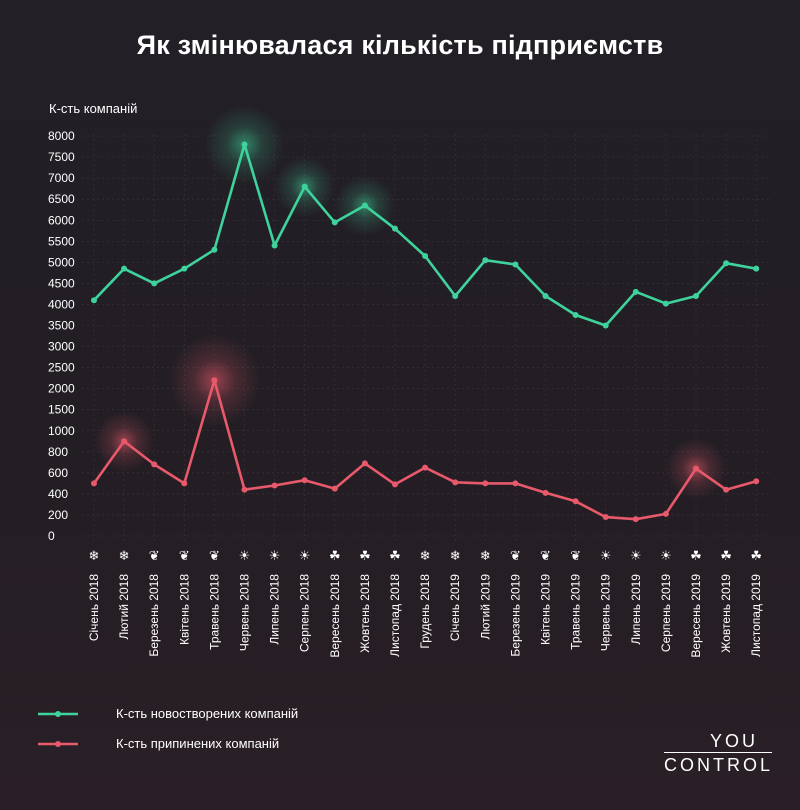 This screenshot has height=810, width=800. Describe the element at coordinates (58, 473) in the screenshot. I see `y-tick-label: 600` at that location.